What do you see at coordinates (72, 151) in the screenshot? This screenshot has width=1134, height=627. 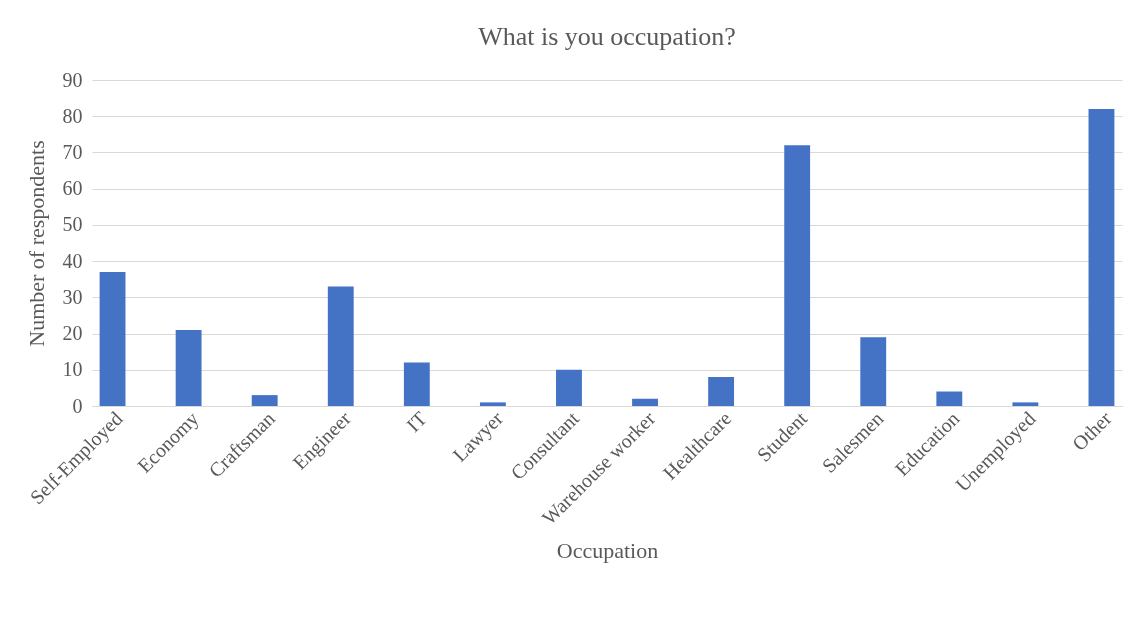 I see `y-tick-label: 70` at bounding box center [72, 151].